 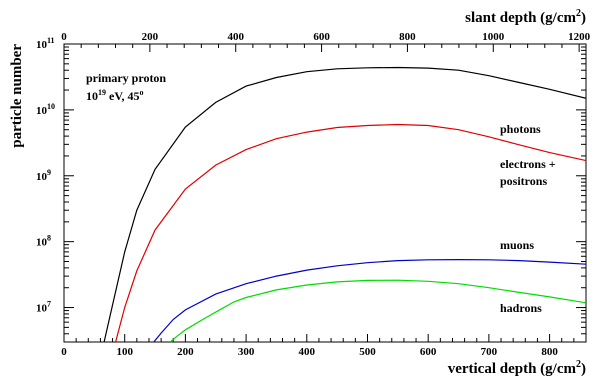 I want to click on x-axis-title: vertical depth (g/cm2), so click(x=517, y=368).